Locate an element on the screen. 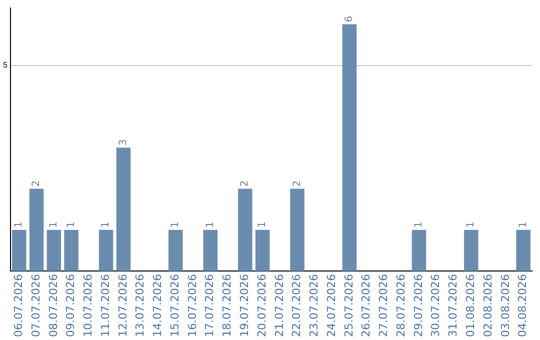 The height and width of the screenshot is (340, 540). x-tick-label: 26.07.2026 is located at coordinates (366, 306).